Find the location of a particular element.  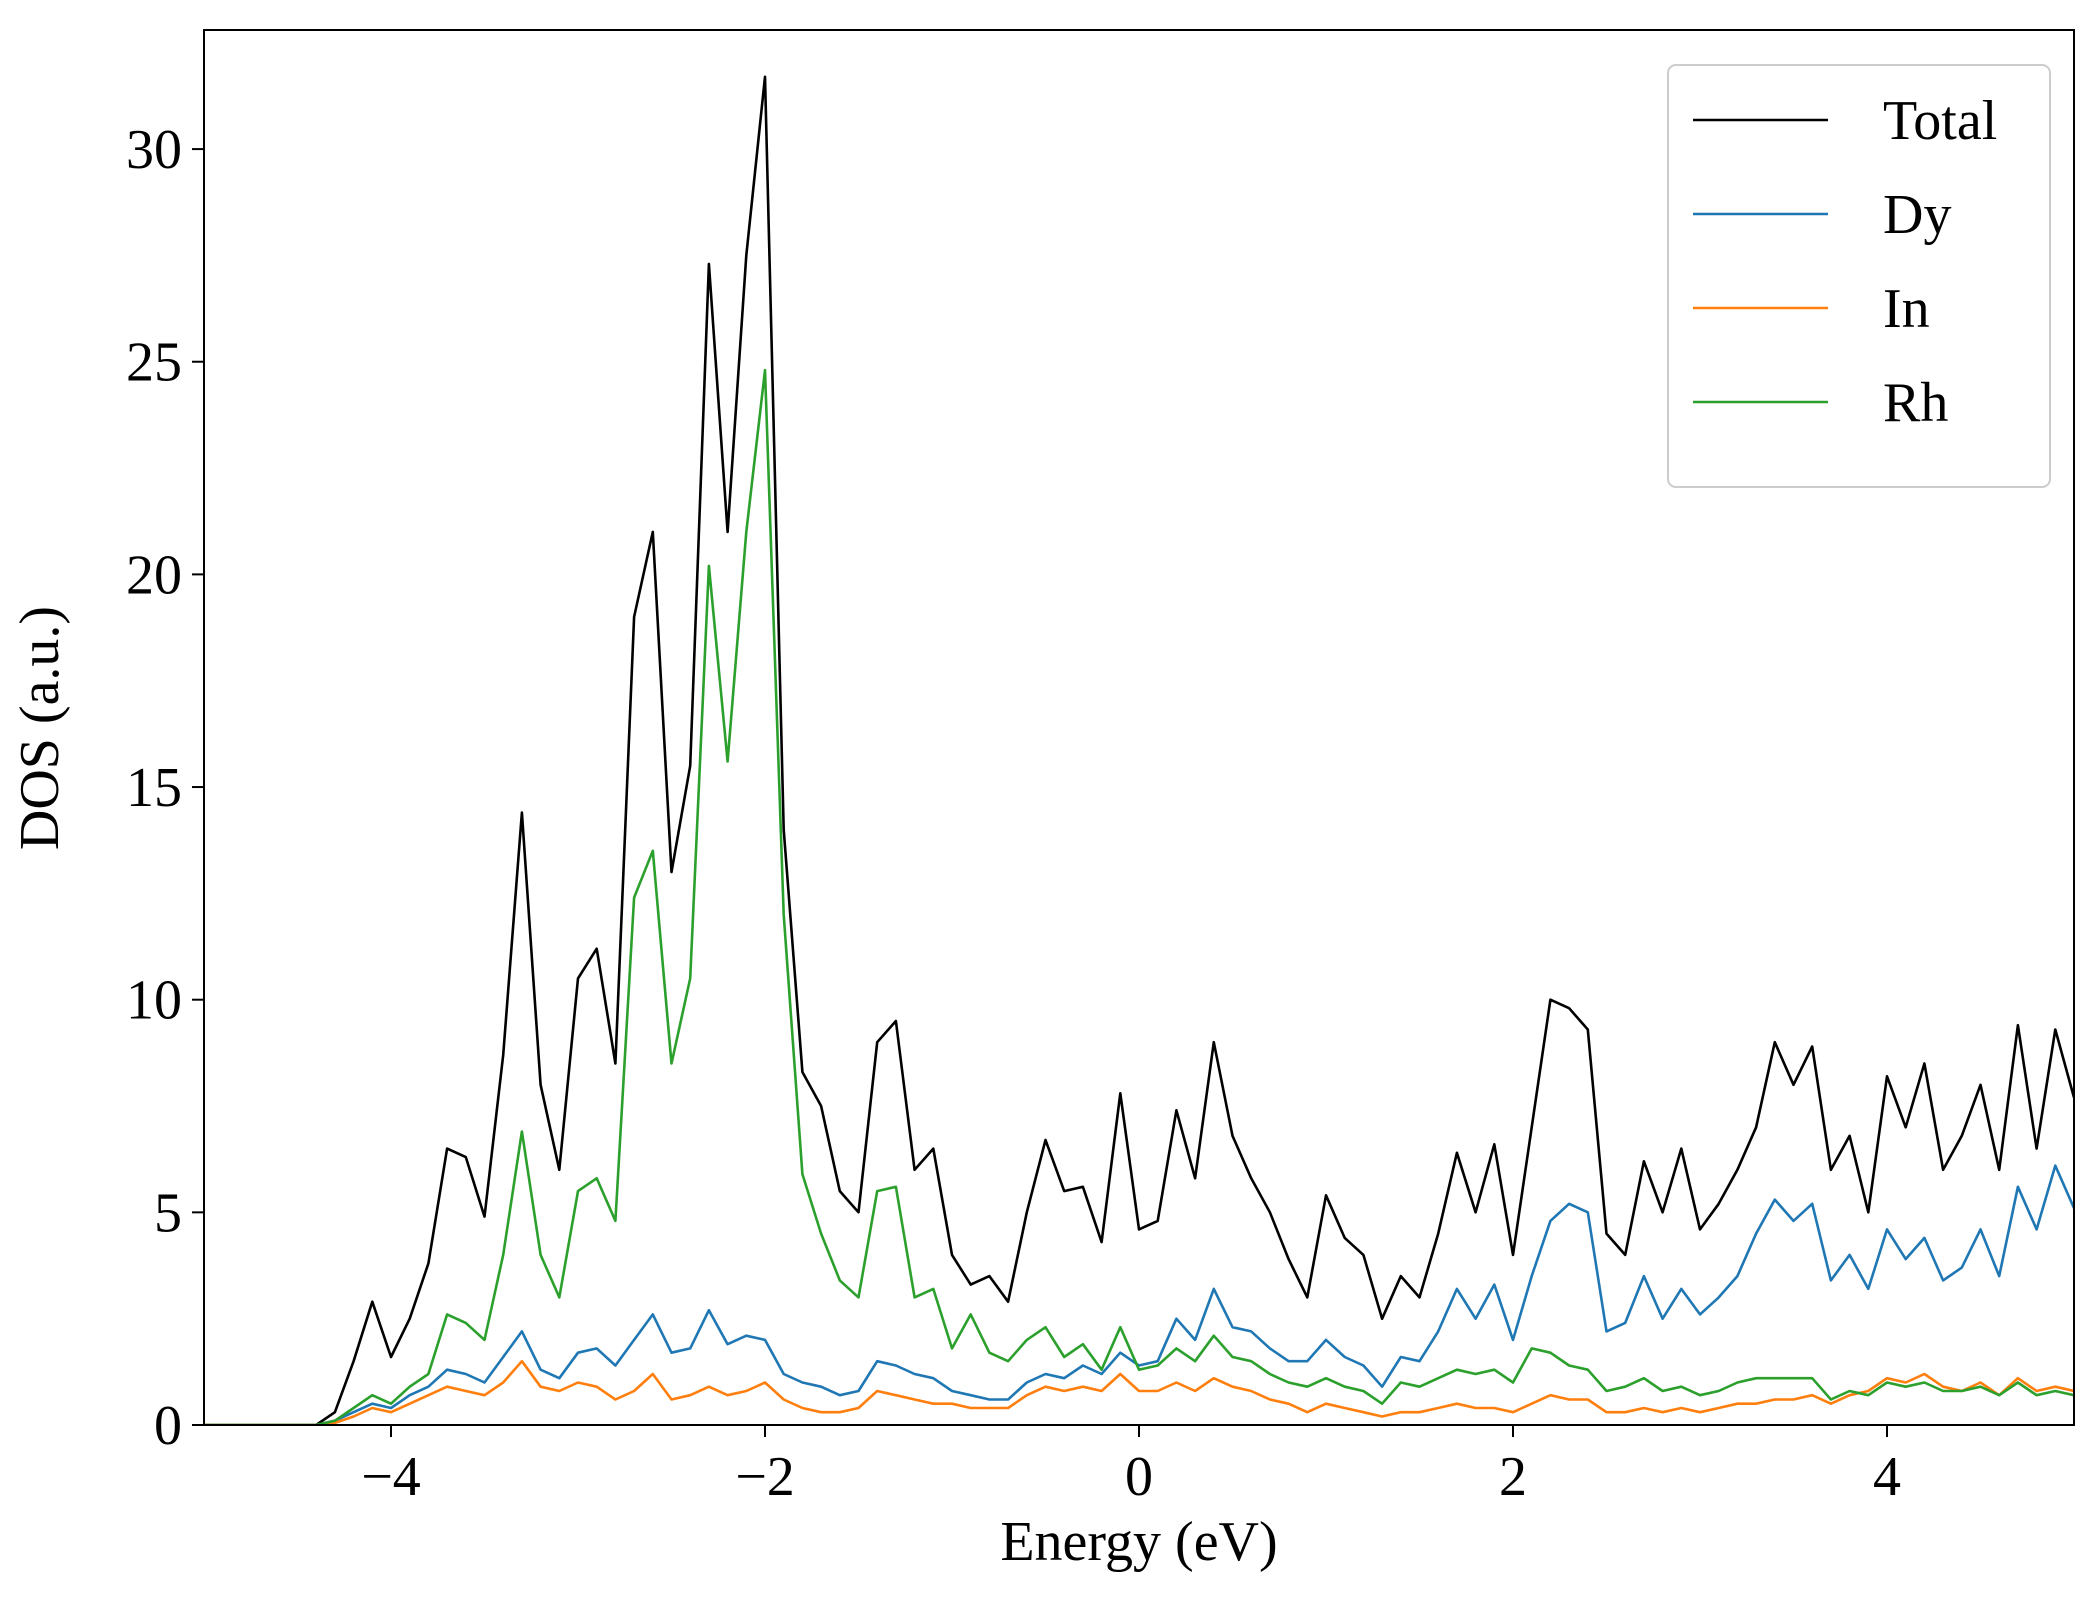

legend-label: Rh is located at coordinates (1915, 403).